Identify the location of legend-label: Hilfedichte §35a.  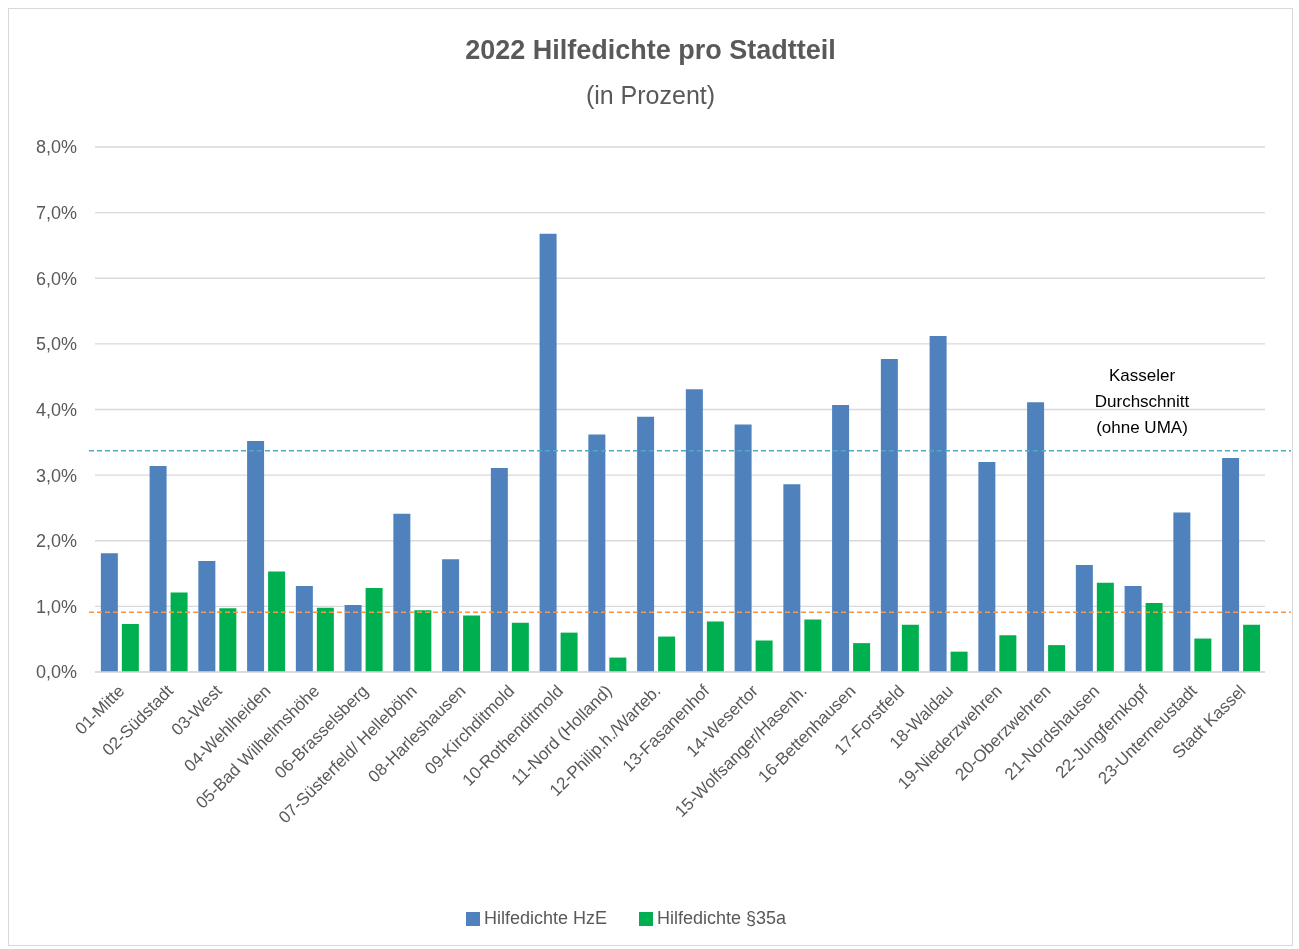
(721, 918).